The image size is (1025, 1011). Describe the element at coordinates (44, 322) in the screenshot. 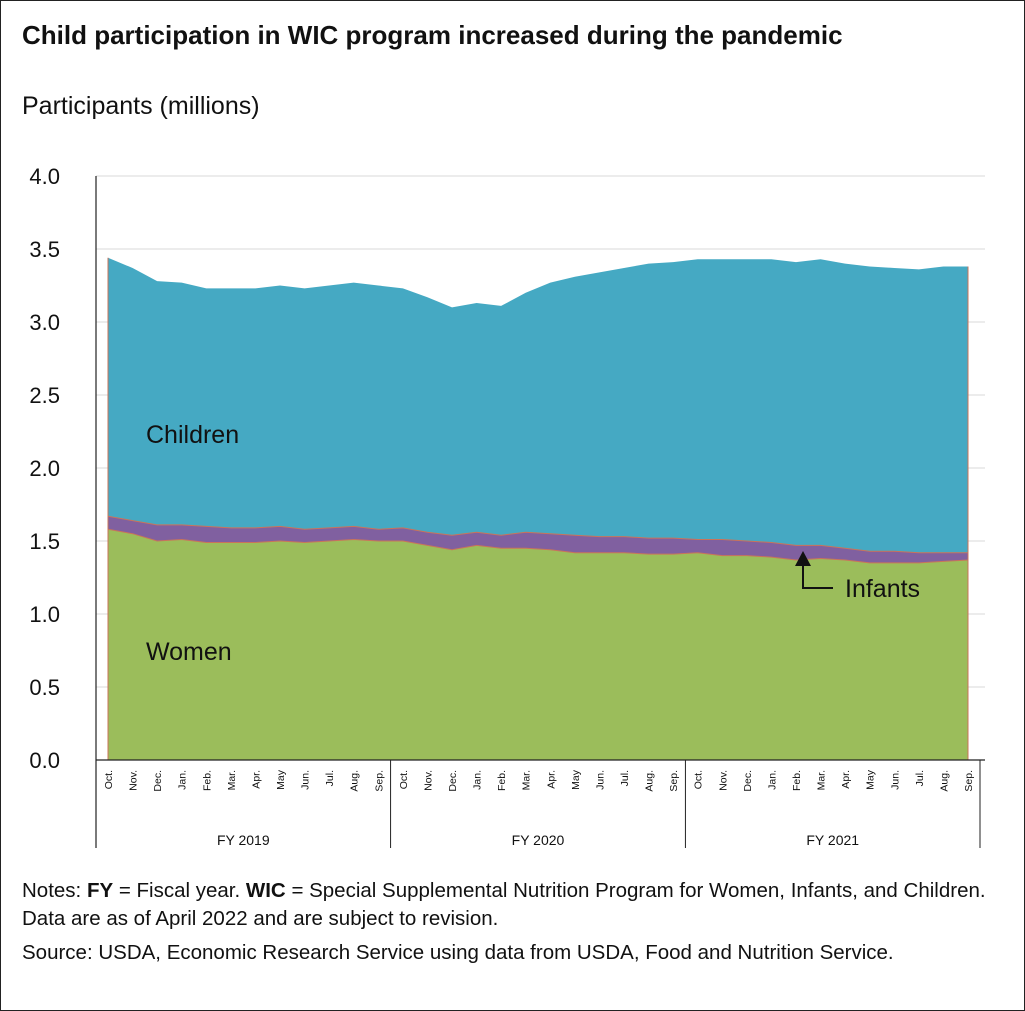

I see `y-tick-label: 3.0` at that location.